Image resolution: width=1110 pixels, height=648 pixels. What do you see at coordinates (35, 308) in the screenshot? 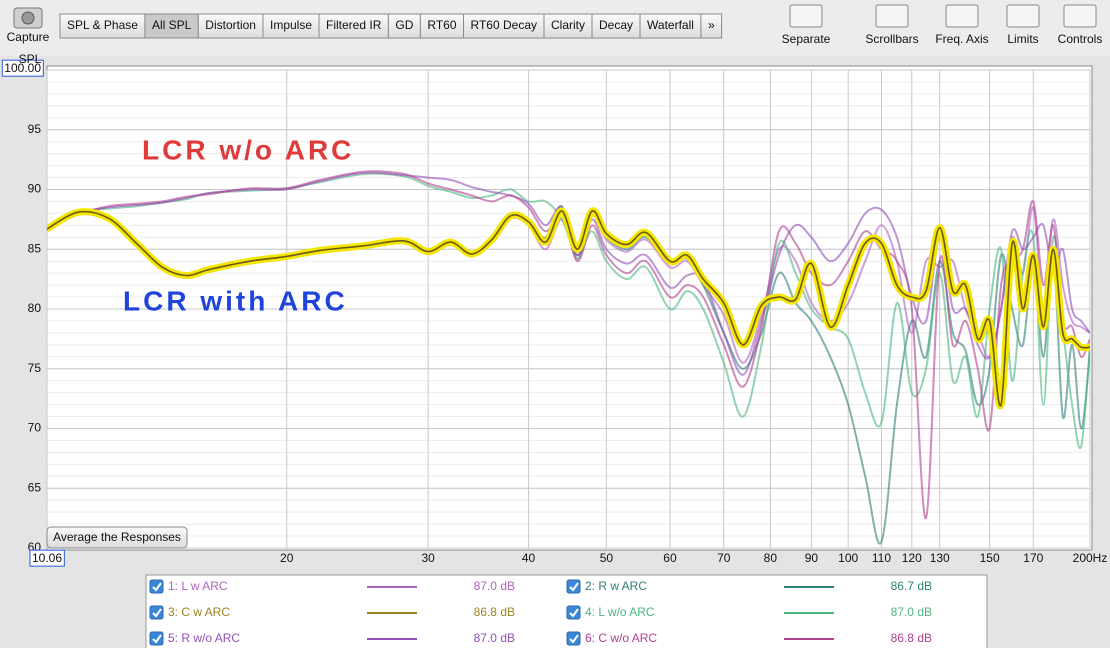
I see `y-tick-label: 80` at bounding box center [35, 308].